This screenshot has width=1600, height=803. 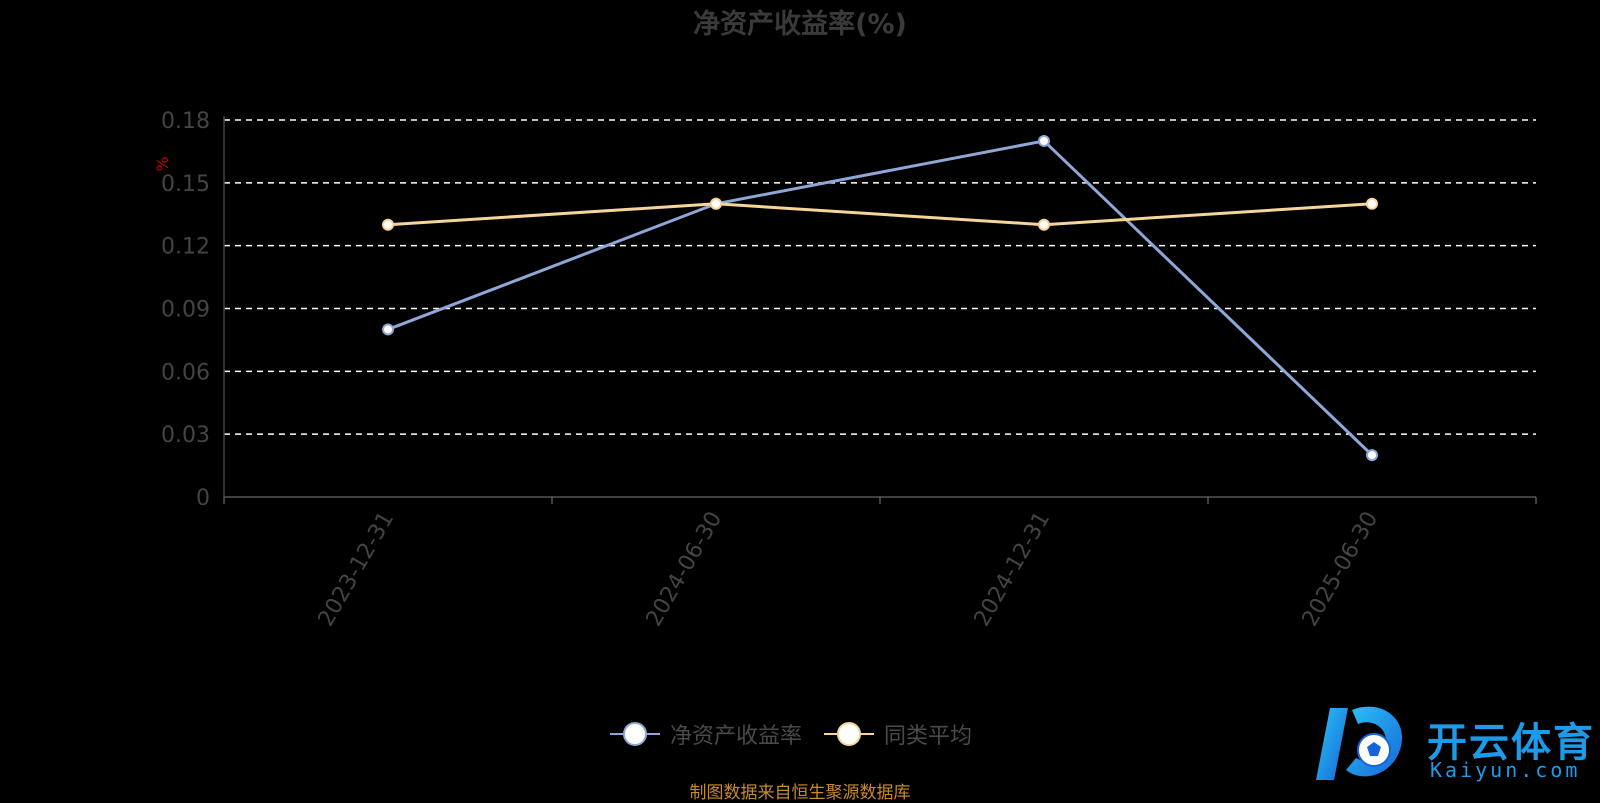 I want to click on logo-text: 开云体育, so click(x=1511, y=743).